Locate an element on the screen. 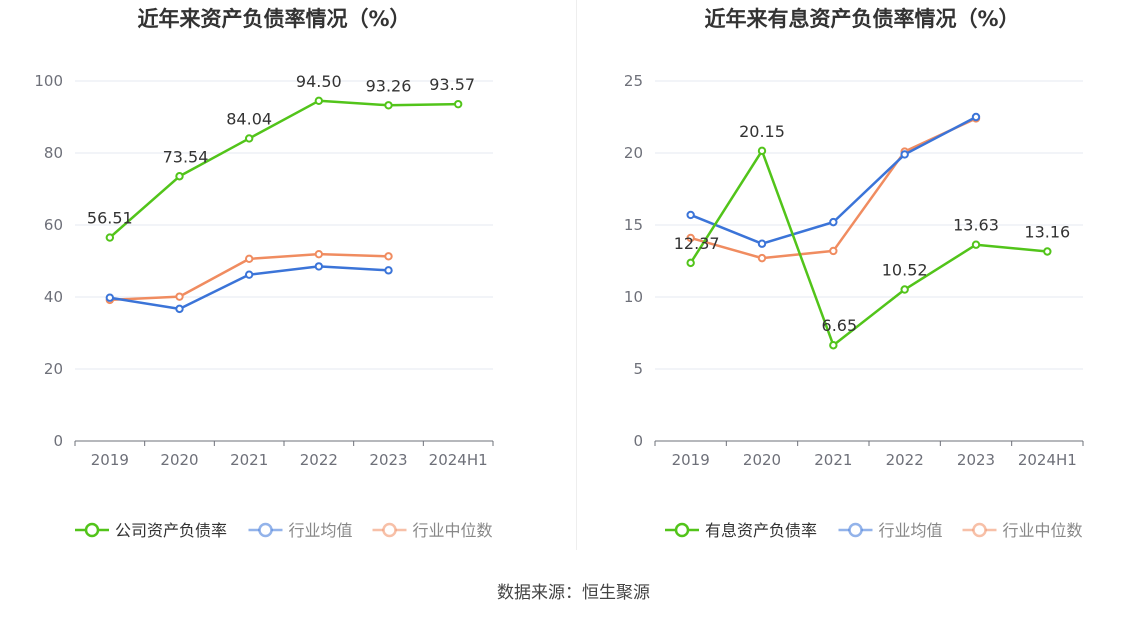 This screenshot has height=619, width=1147. legend-item-0: 公司资产负债率 is located at coordinates (151, 530).